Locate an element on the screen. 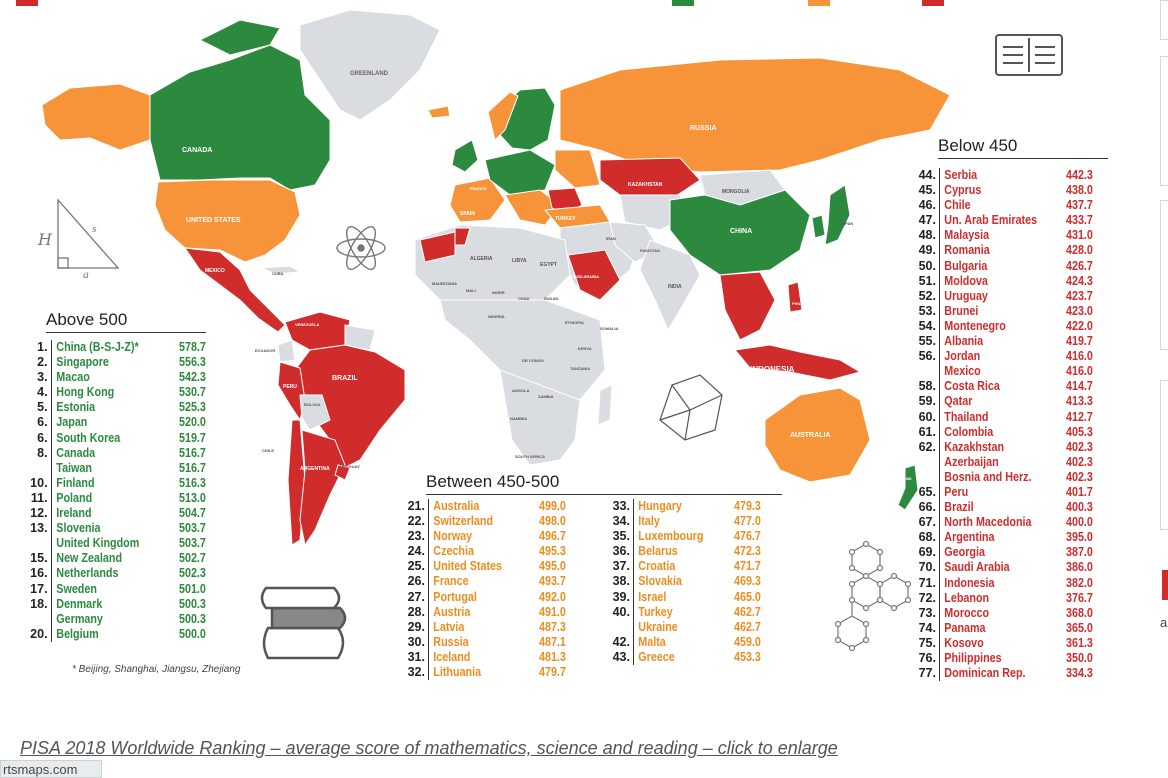 This screenshot has width=1168, height=778. ranking-row: 47. Un. Arab Emirates 433.7 is located at coordinates (1014, 221).